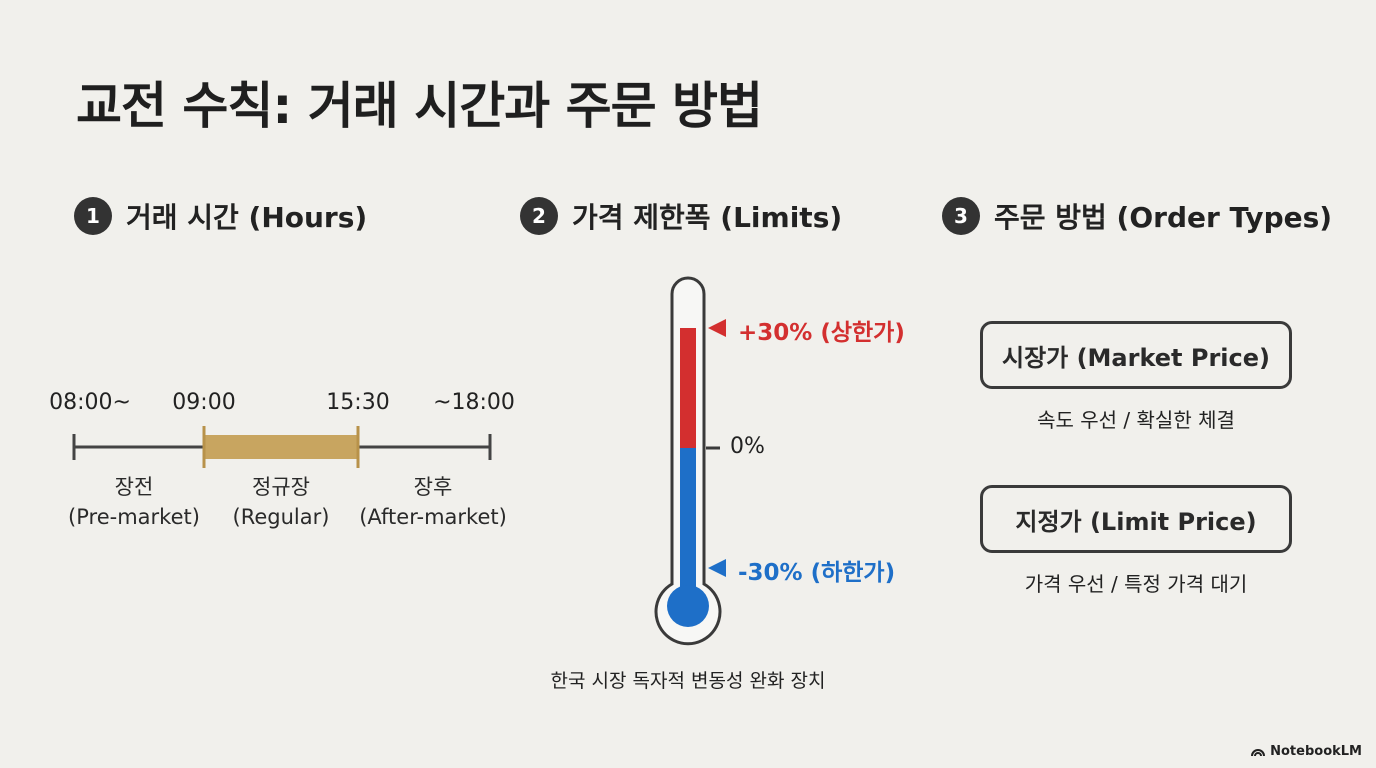 The image size is (1376, 768). I want to click on lower-limit-arrow-icon, so click(717, 568).